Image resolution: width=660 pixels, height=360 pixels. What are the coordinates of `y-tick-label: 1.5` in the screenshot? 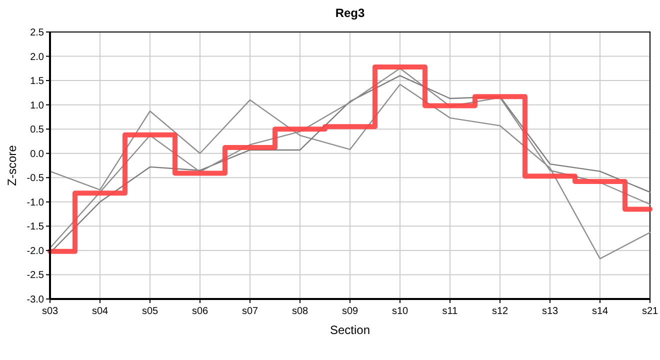 It's located at (37, 82).